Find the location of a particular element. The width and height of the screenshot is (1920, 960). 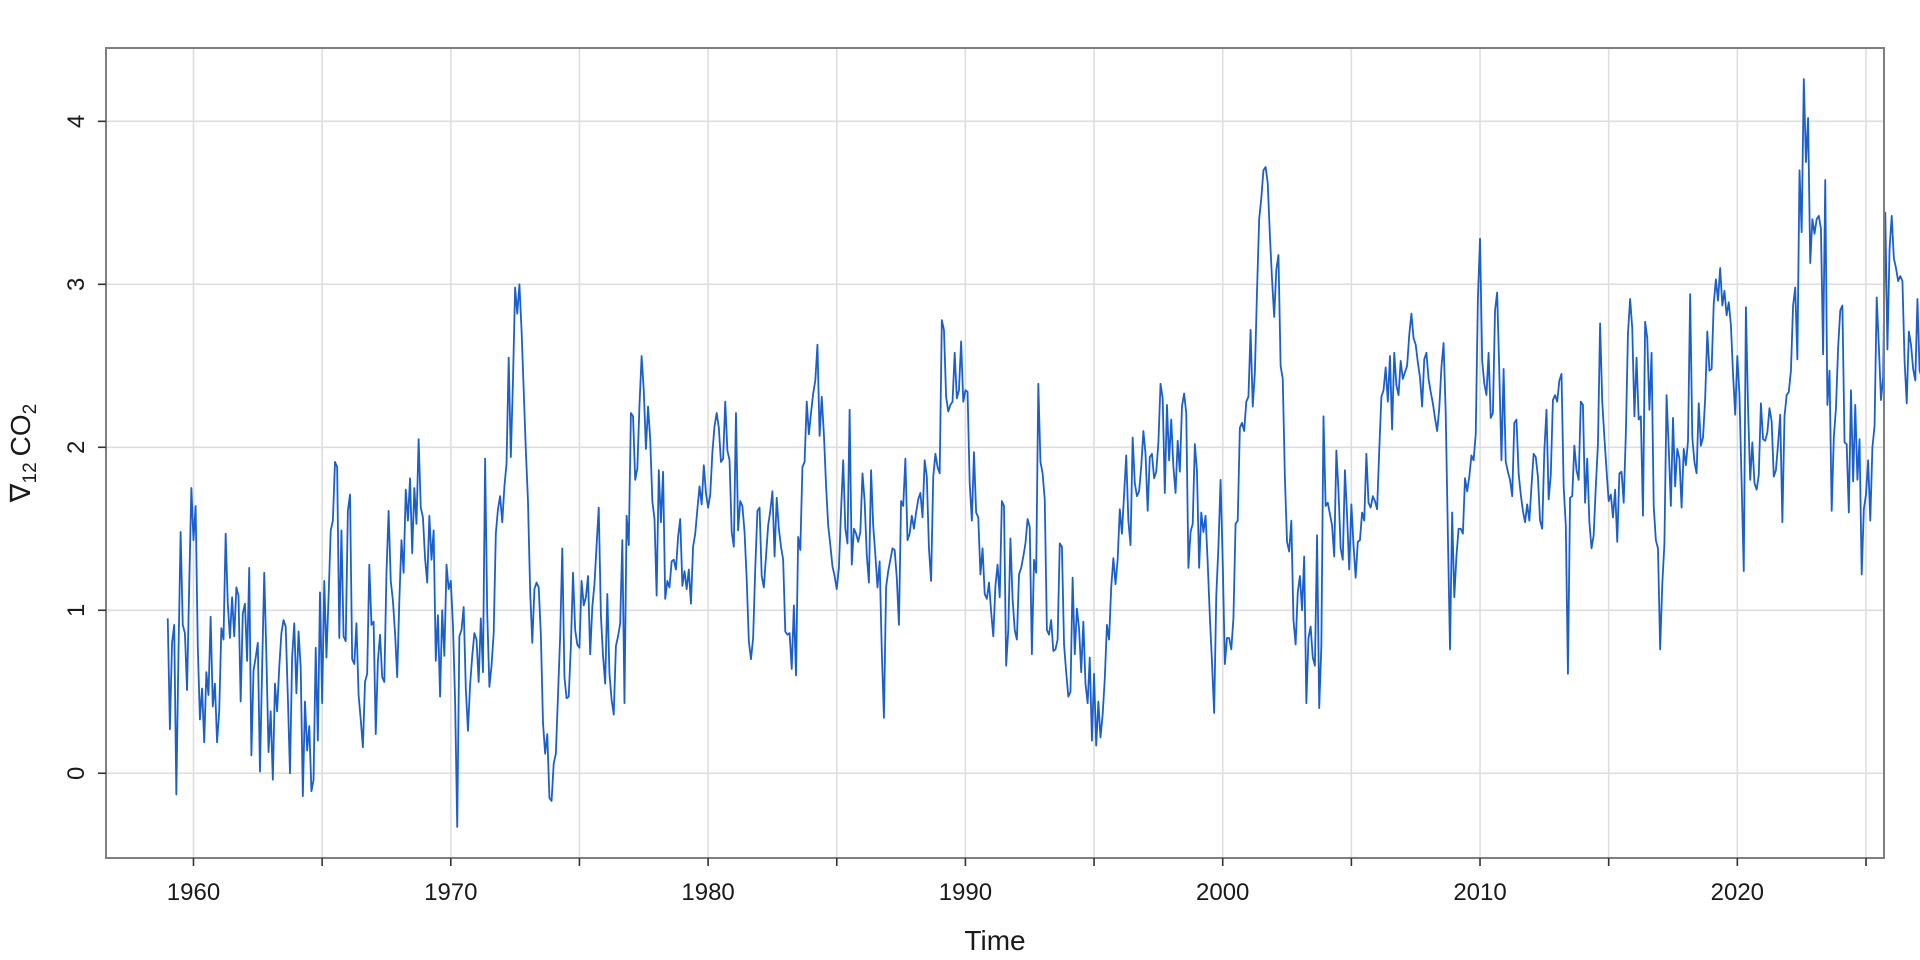

y-axis-title-chemical-subscript: 2 is located at coordinates (30, 409).